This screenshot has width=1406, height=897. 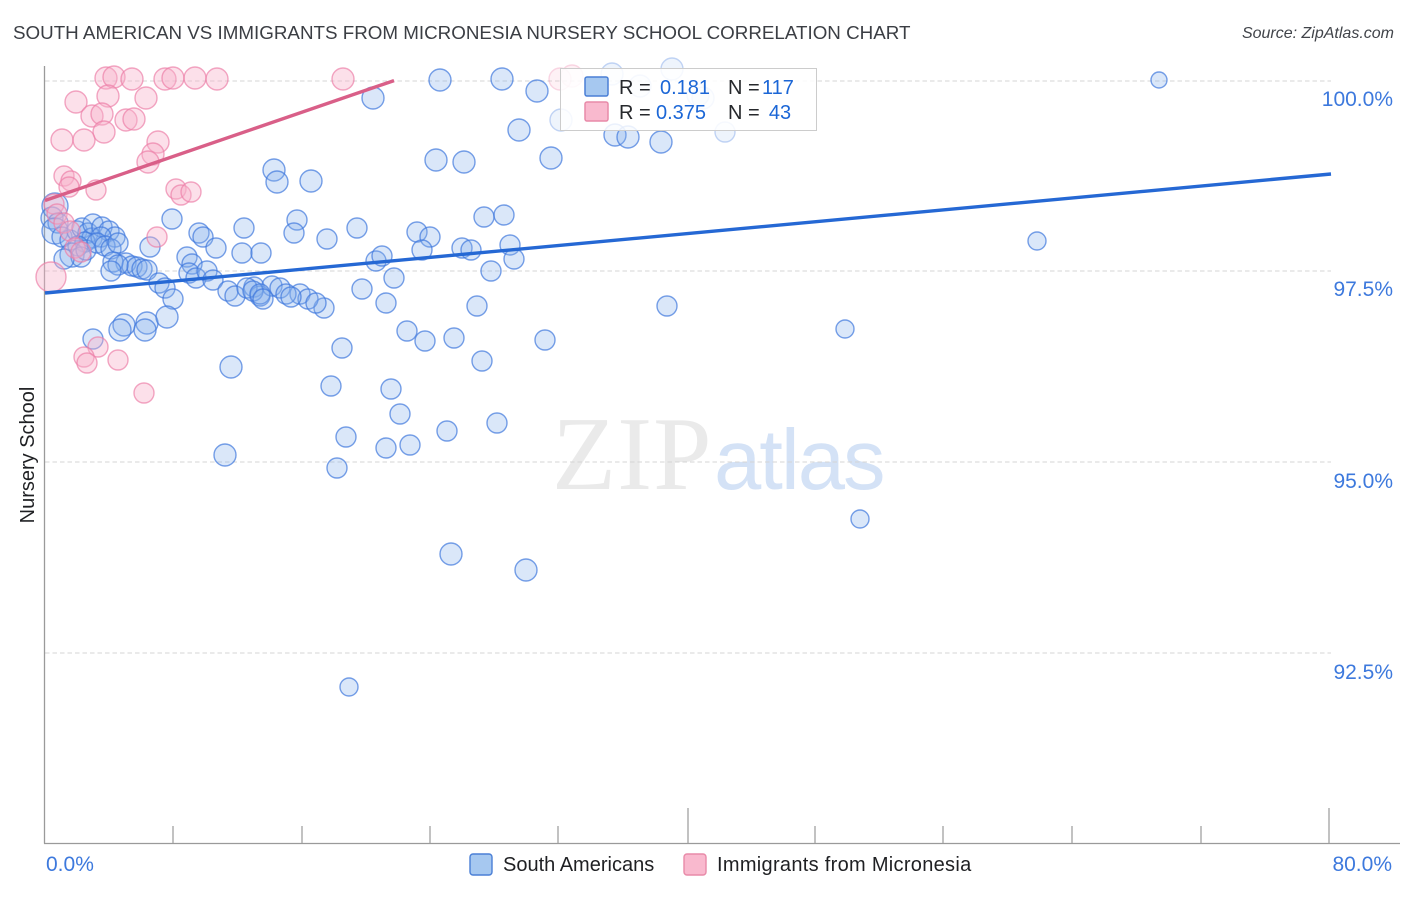 What do you see at coordinates (844, 865) in the screenshot?
I see `svg-text: Immigrants from Micronesia` at bounding box center [844, 865].